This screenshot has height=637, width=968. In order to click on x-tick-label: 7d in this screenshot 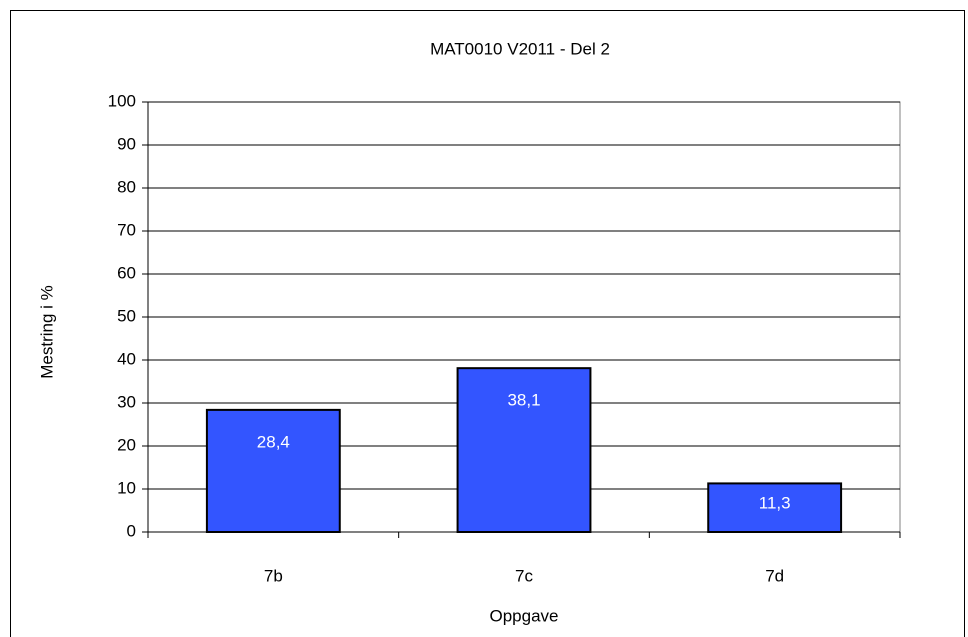, I will do `click(774, 575)`.